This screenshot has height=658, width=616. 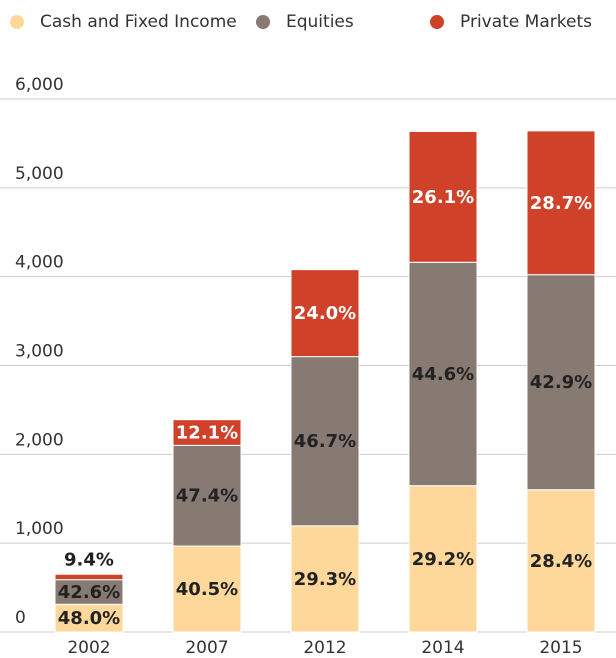 What do you see at coordinates (89, 559) in the screenshot?
I see `segment-label: 9.4%` at bounding box center [89, 559].